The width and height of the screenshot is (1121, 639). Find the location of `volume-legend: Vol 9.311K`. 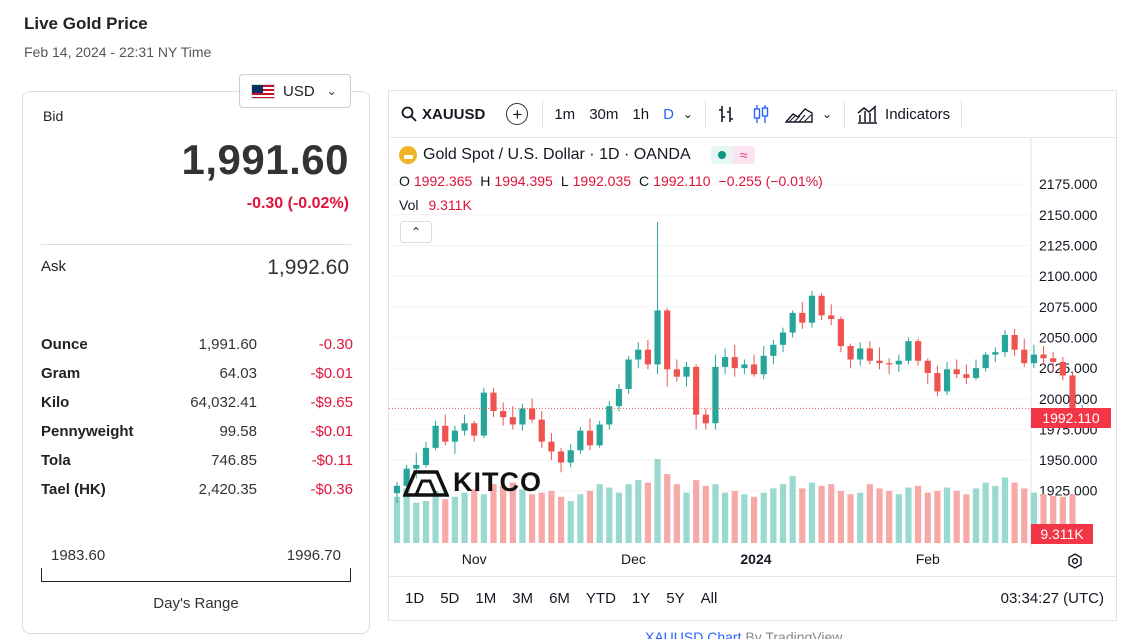

volume-legend: Vol 9.311K is located at coordinates (435, 205).